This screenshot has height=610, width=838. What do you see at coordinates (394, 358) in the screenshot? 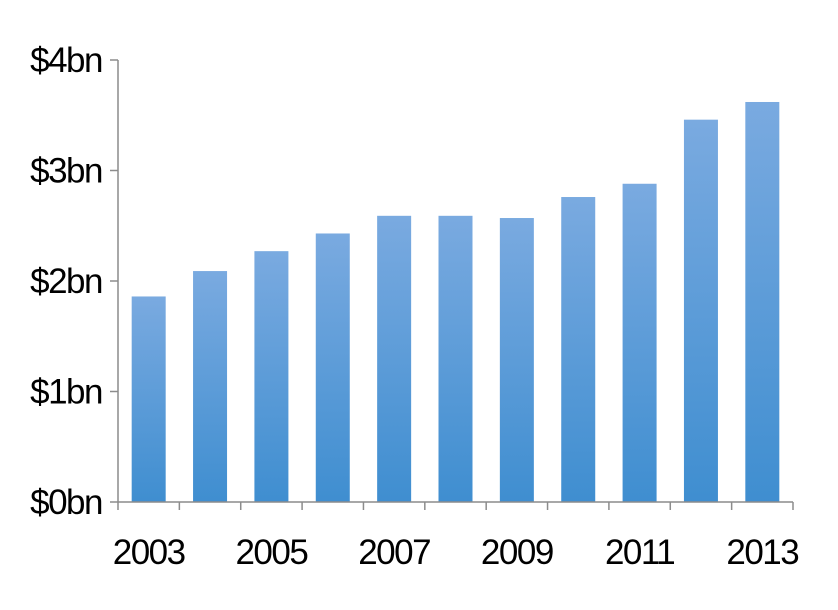
I see `bar-2007` at bounding box center [394, 358].